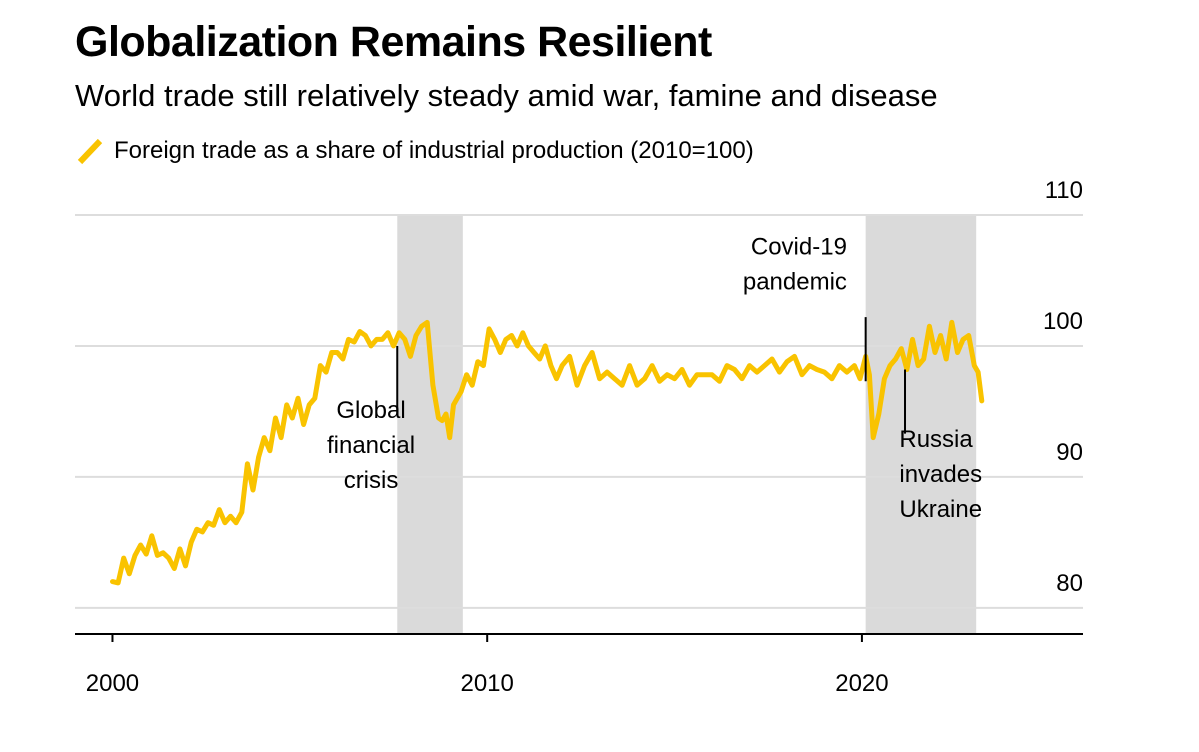  I want to click on annotation-label: financial, so click(371, 445).